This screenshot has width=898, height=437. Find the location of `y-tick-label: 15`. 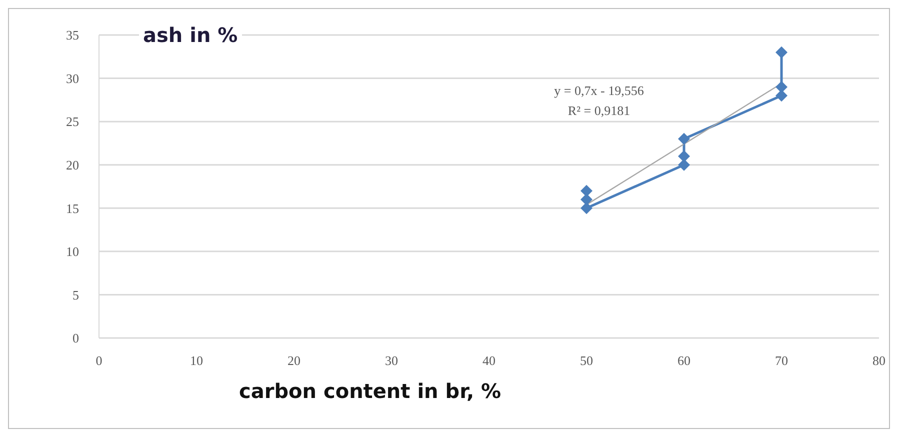

y-tick-label: 15 is located at coordinates (72, 208).